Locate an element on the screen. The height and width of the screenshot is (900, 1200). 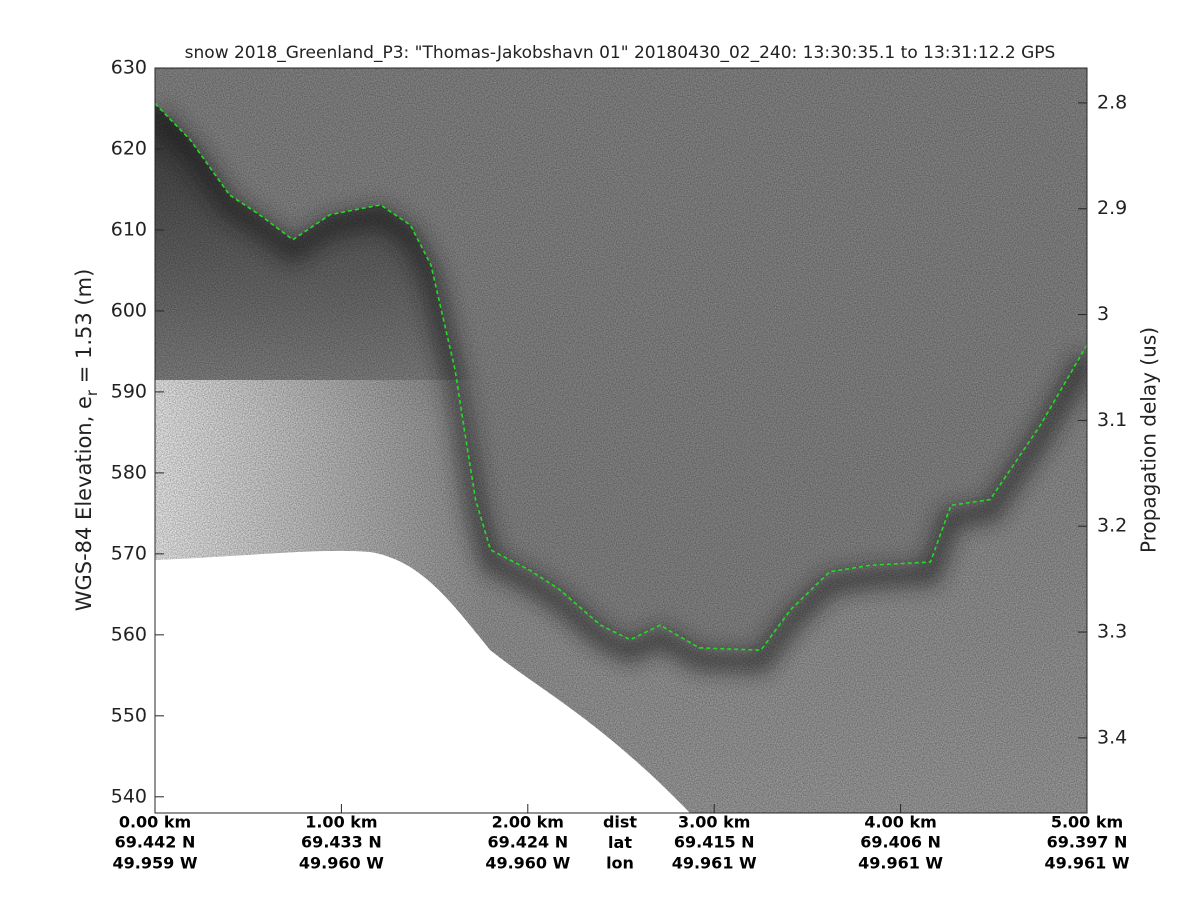
y-tick-label: 540 is located at coordinates (129, 796).